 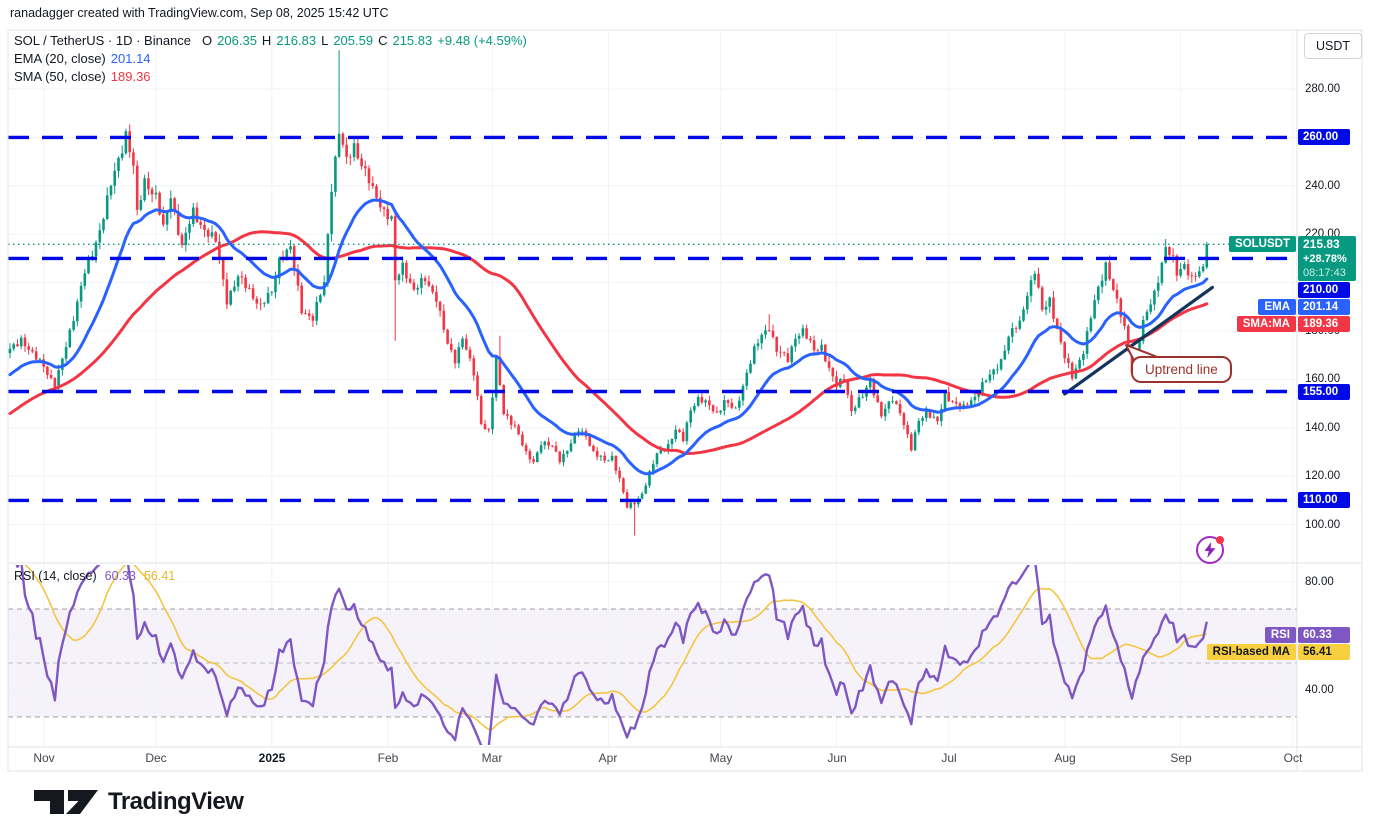 What do you see at coordinates (721, 758) in the screenshot?
I see `month-label: May` at bounding box center [721, 758].